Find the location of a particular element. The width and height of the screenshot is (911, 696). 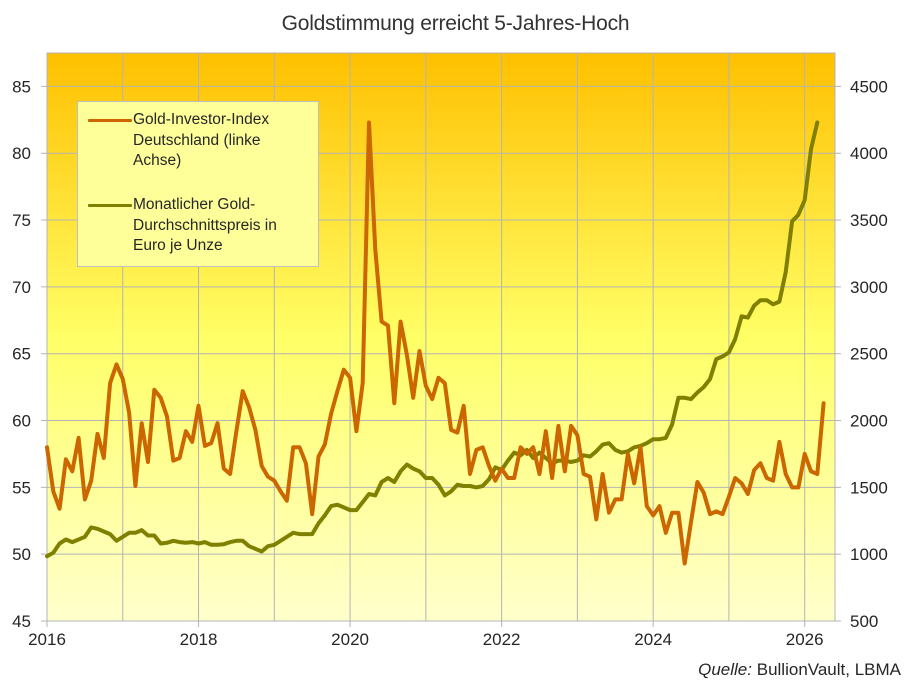

source-text: BullionVault, LBMA is located at coordinates (828, 669).